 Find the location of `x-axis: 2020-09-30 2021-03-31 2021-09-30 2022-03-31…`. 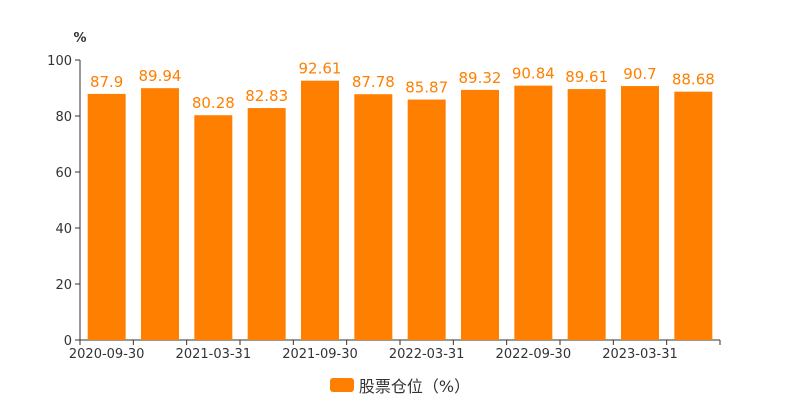

x-axis: 2020-09-30 2021-03-31 2021-09-30 2022-03-31… is located at coordinates (395, 350).